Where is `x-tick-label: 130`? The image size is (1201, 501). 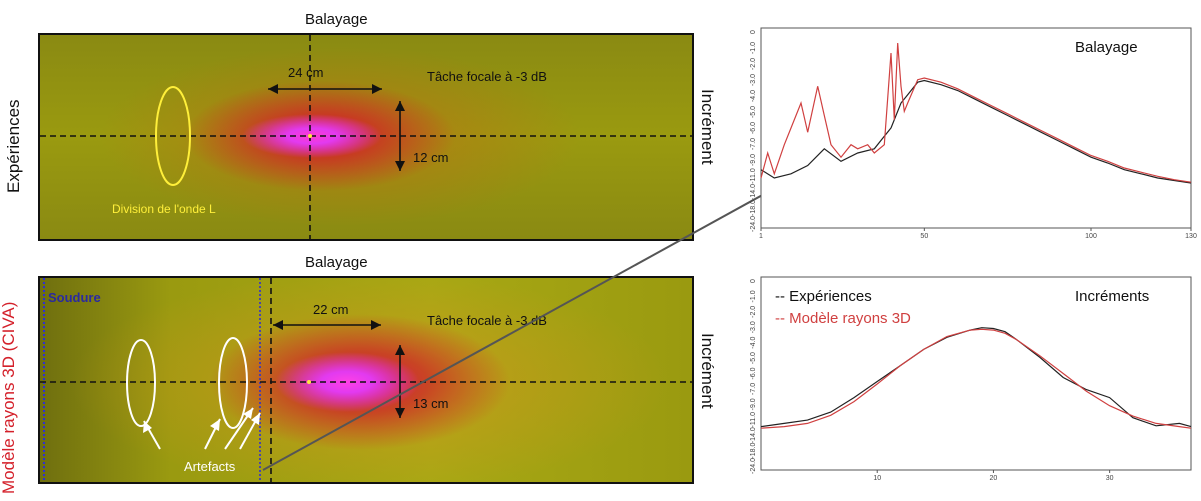
x-tick-label: 130 is located at coordinates (1191, 236).